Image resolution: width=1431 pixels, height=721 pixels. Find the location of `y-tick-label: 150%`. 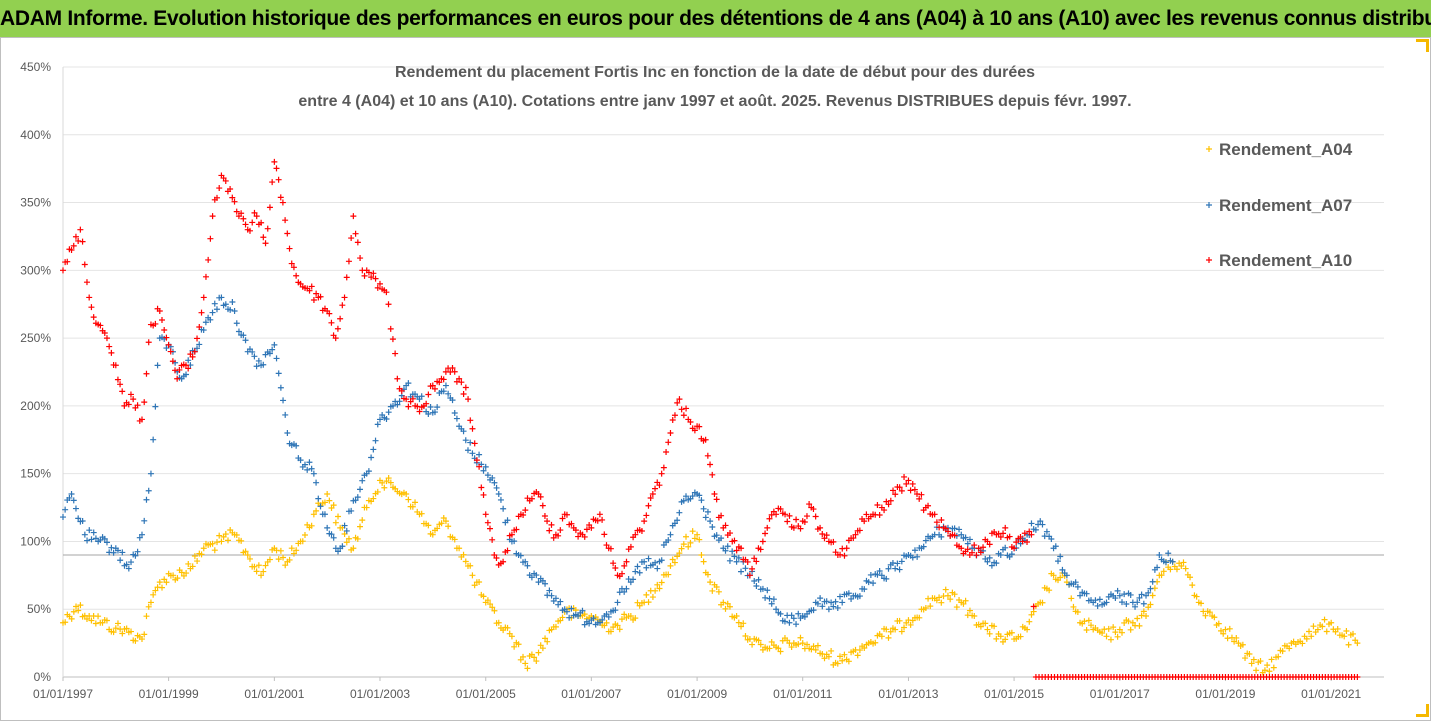

y-tick-label: 150% is located at coordinates (35, 474).